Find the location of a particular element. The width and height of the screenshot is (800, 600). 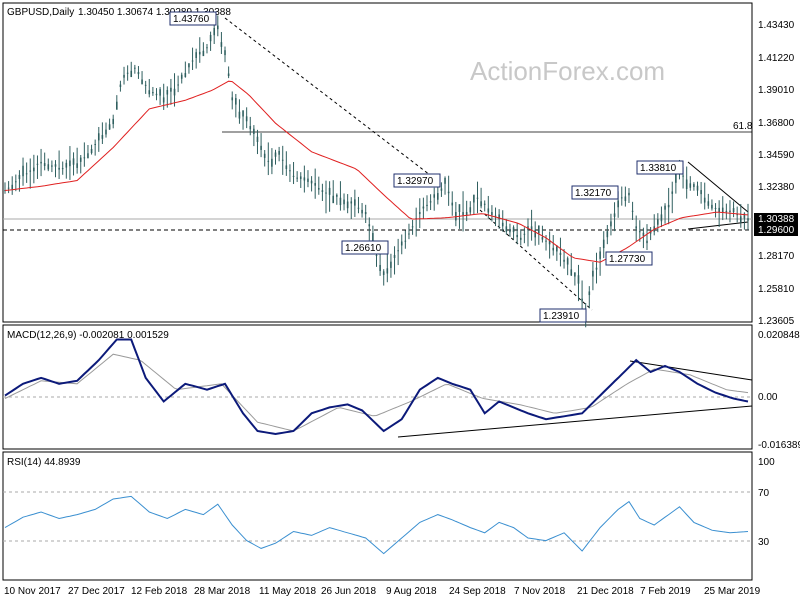

swing-label-4: 1.23910 is located at coordinates (561, 316).